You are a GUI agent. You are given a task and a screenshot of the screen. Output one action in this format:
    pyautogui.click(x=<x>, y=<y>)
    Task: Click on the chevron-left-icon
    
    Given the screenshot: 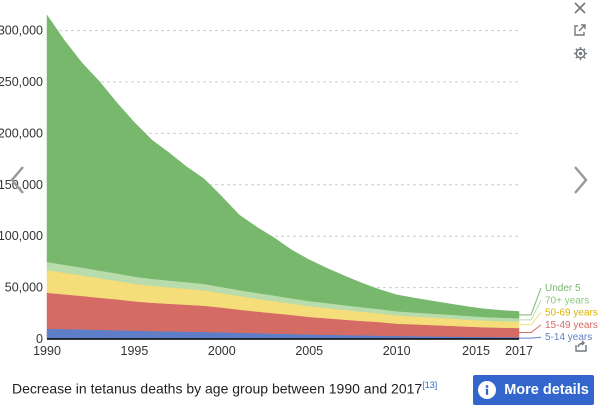 What is the action you would take?
    pyautogui.click(x=17, y=180)
    